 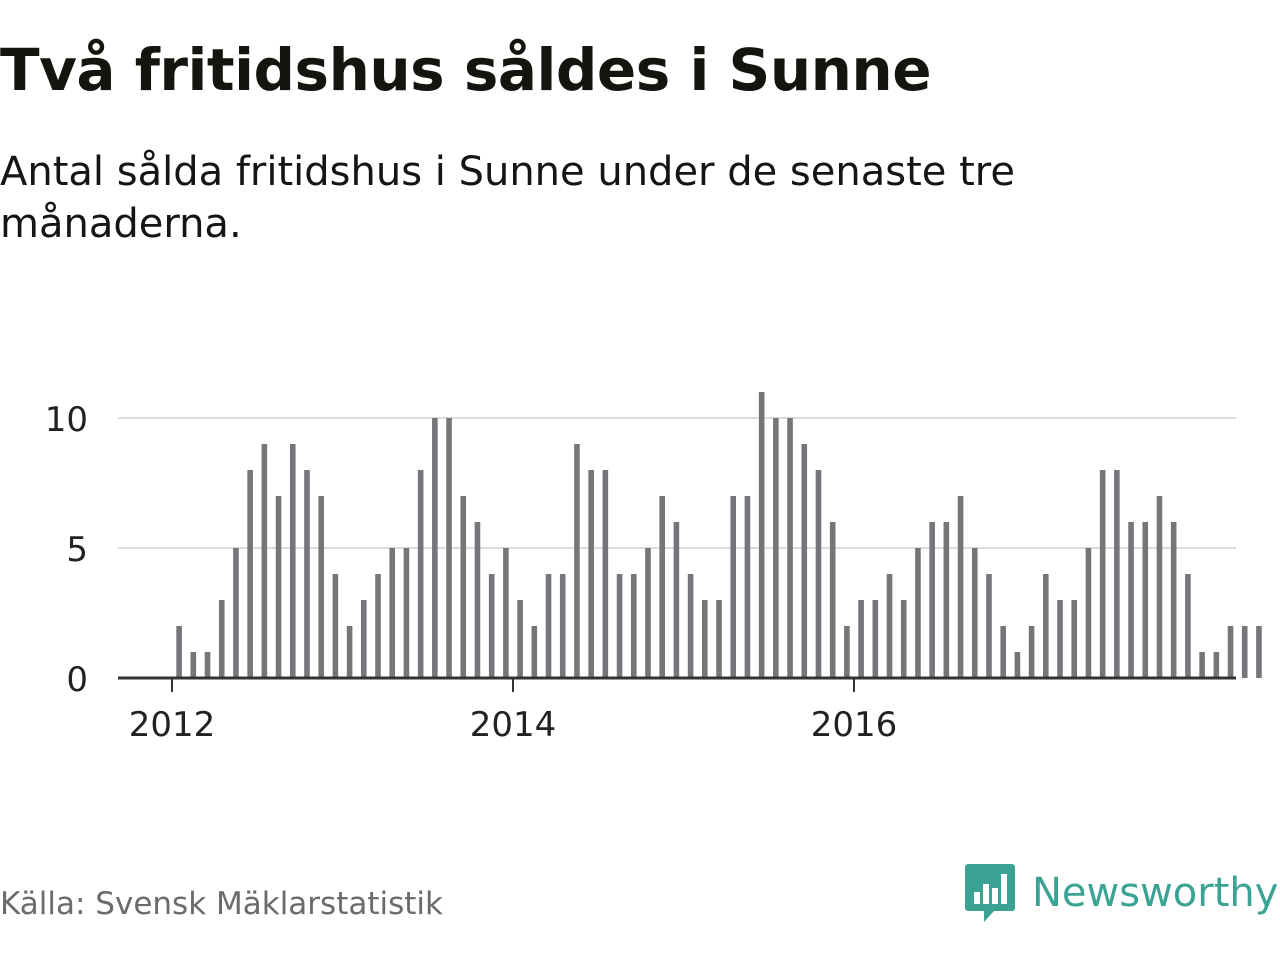 What do you see at coordinates (66, 420) in the screenshot?
I see `y-tick-label: 10` at bounding box center [66, 420].